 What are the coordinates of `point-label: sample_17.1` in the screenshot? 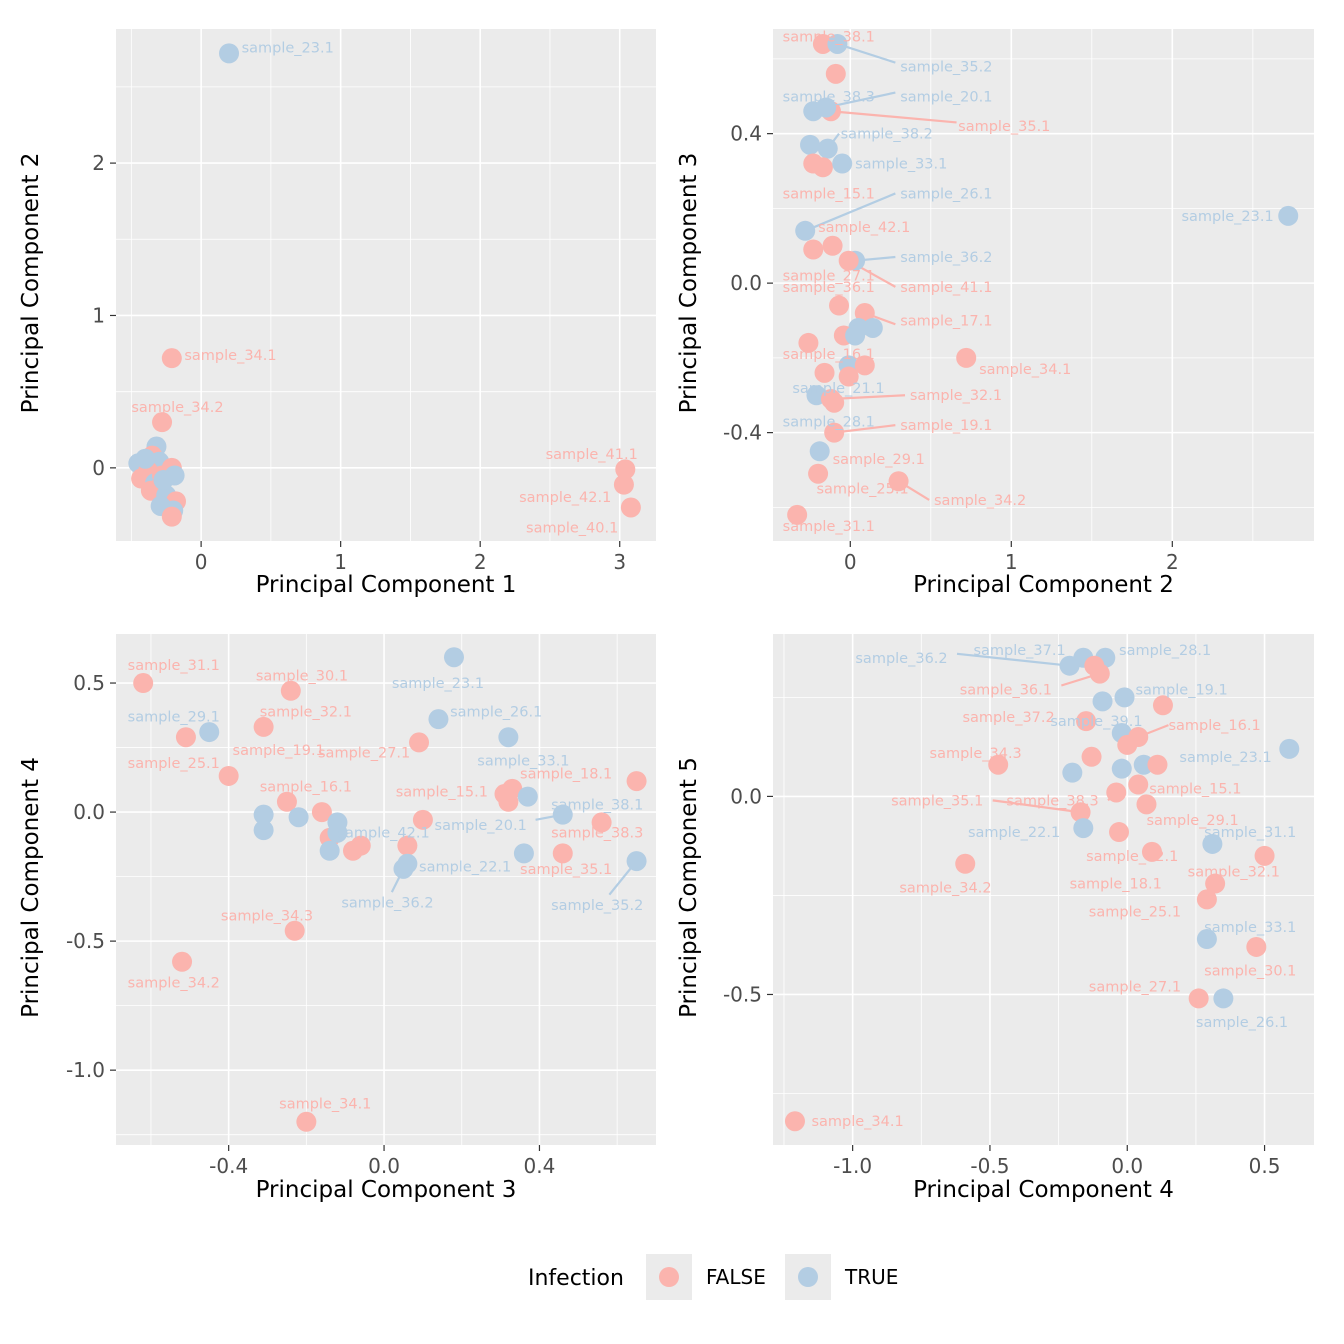 It's located at (946, 322).